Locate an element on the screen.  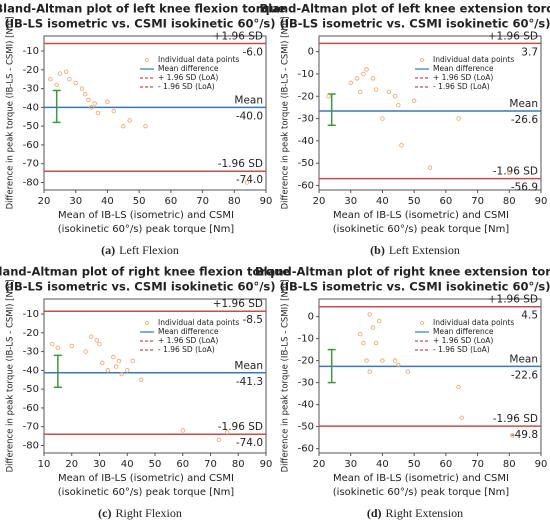
y-tick-label: -30 is located at coordinates (31, 89).